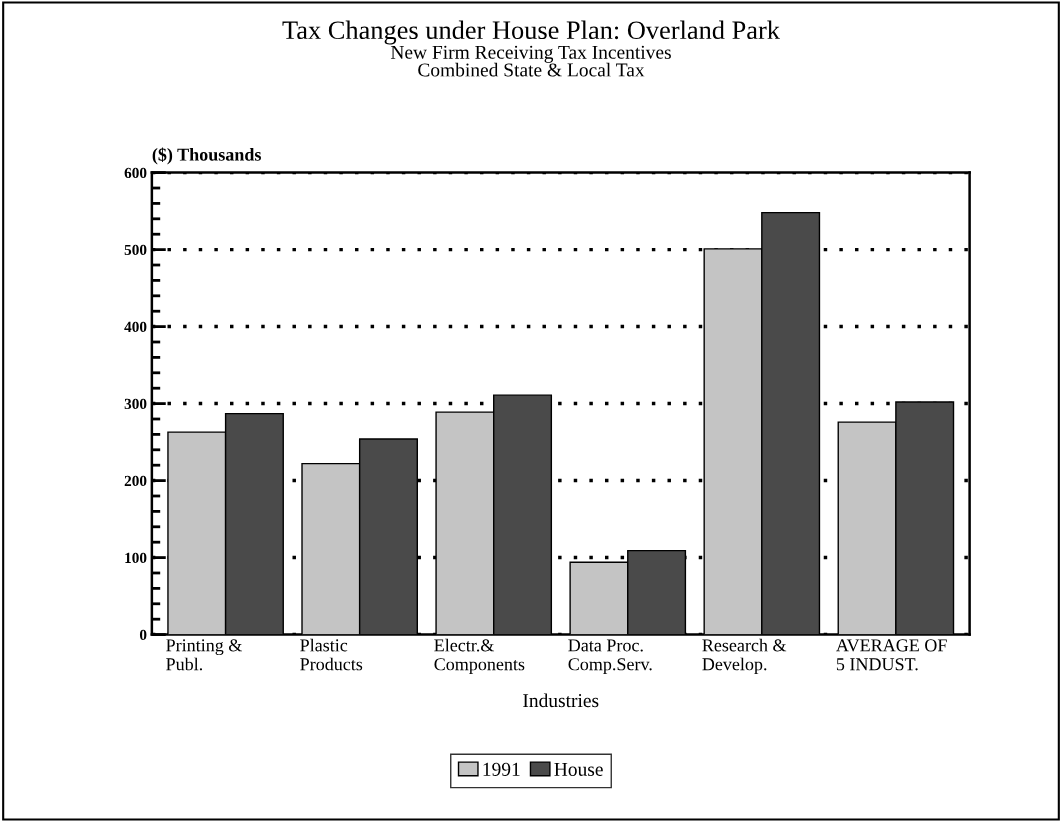 This screenshot has width=1062, height=822. I want to click on y-tick-label: 100, so click(136, 558).